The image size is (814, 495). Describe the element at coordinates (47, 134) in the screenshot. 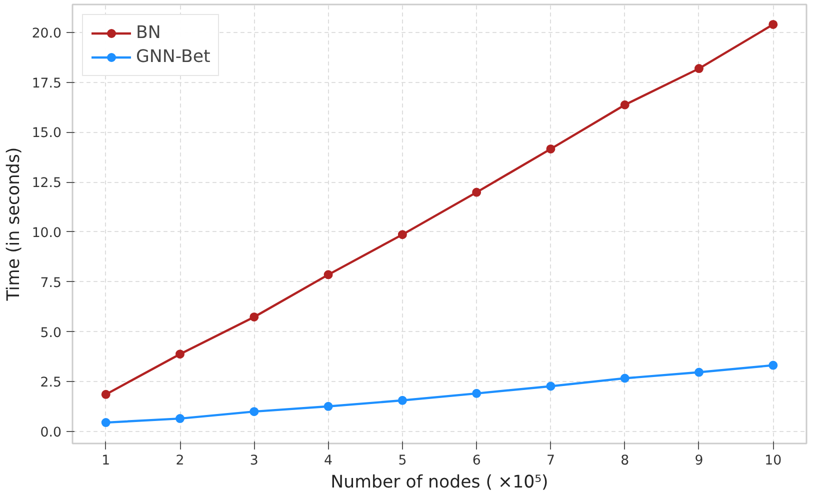

I see `y-tick-label: 15.0` at that location.